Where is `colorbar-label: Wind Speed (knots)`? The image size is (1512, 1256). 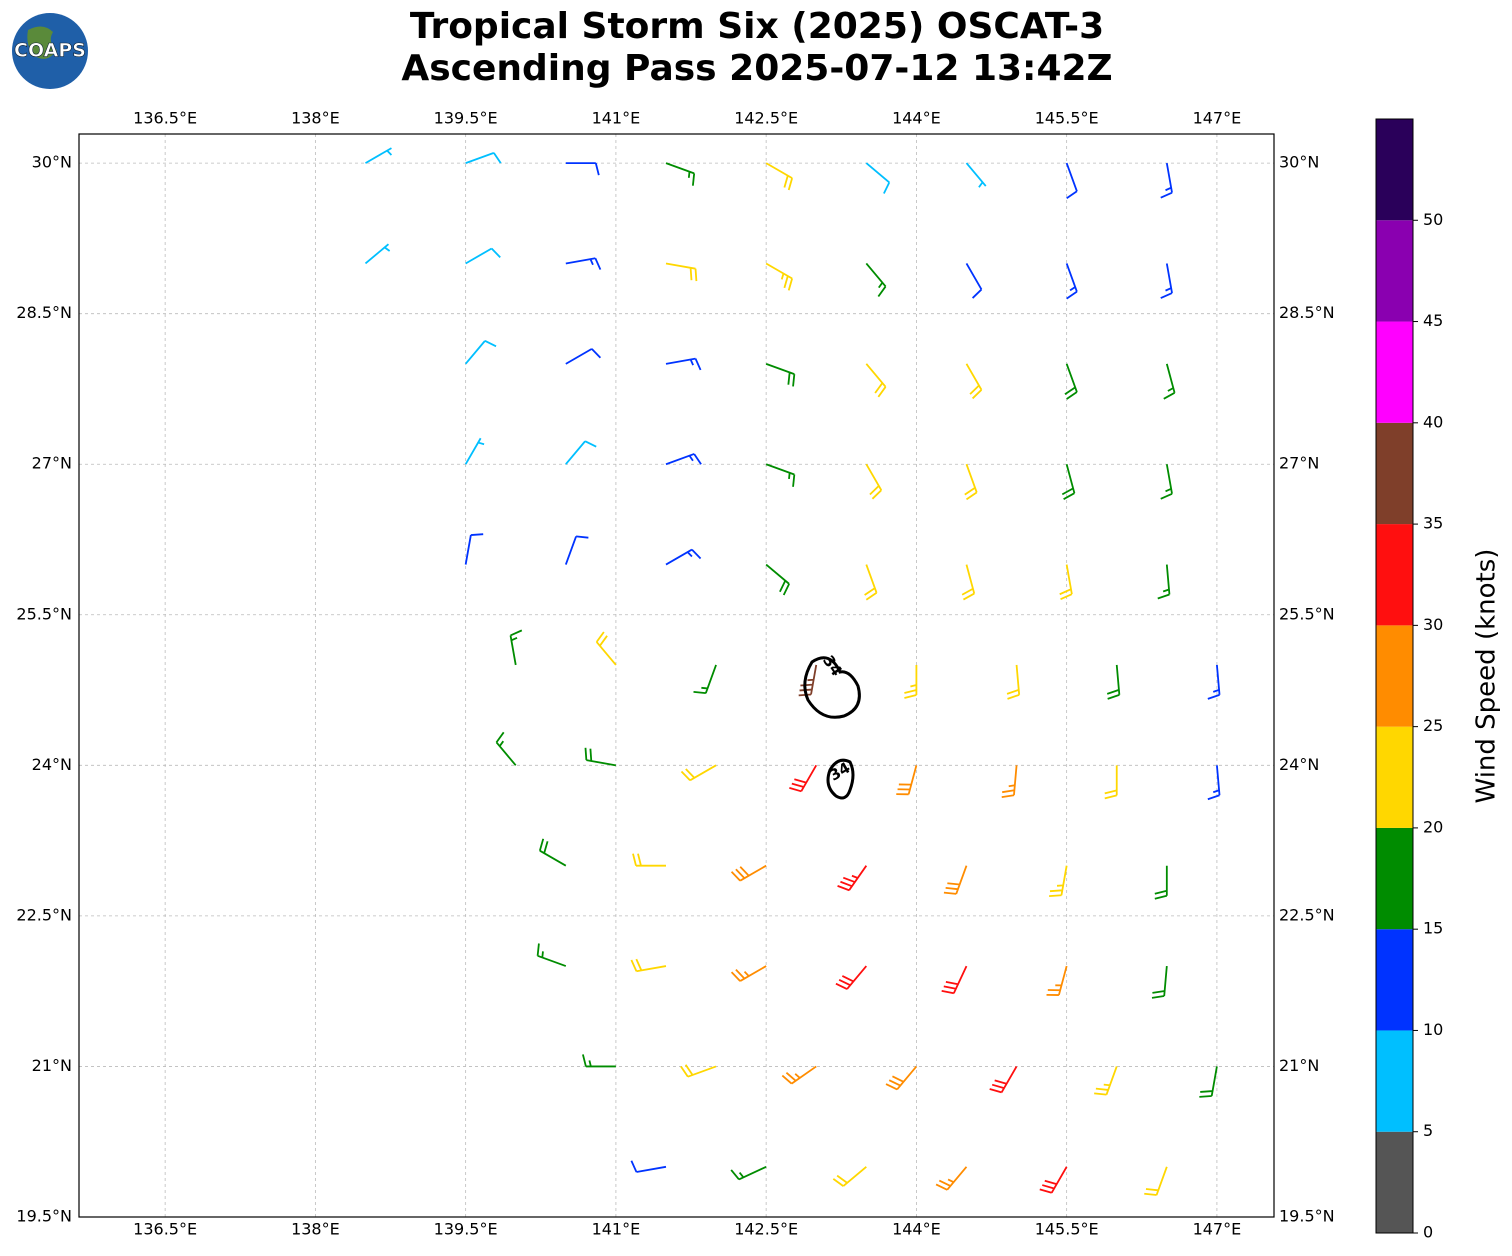
colorbar-label: Wind Speed (knots) is located at coordinates (1487, 676).